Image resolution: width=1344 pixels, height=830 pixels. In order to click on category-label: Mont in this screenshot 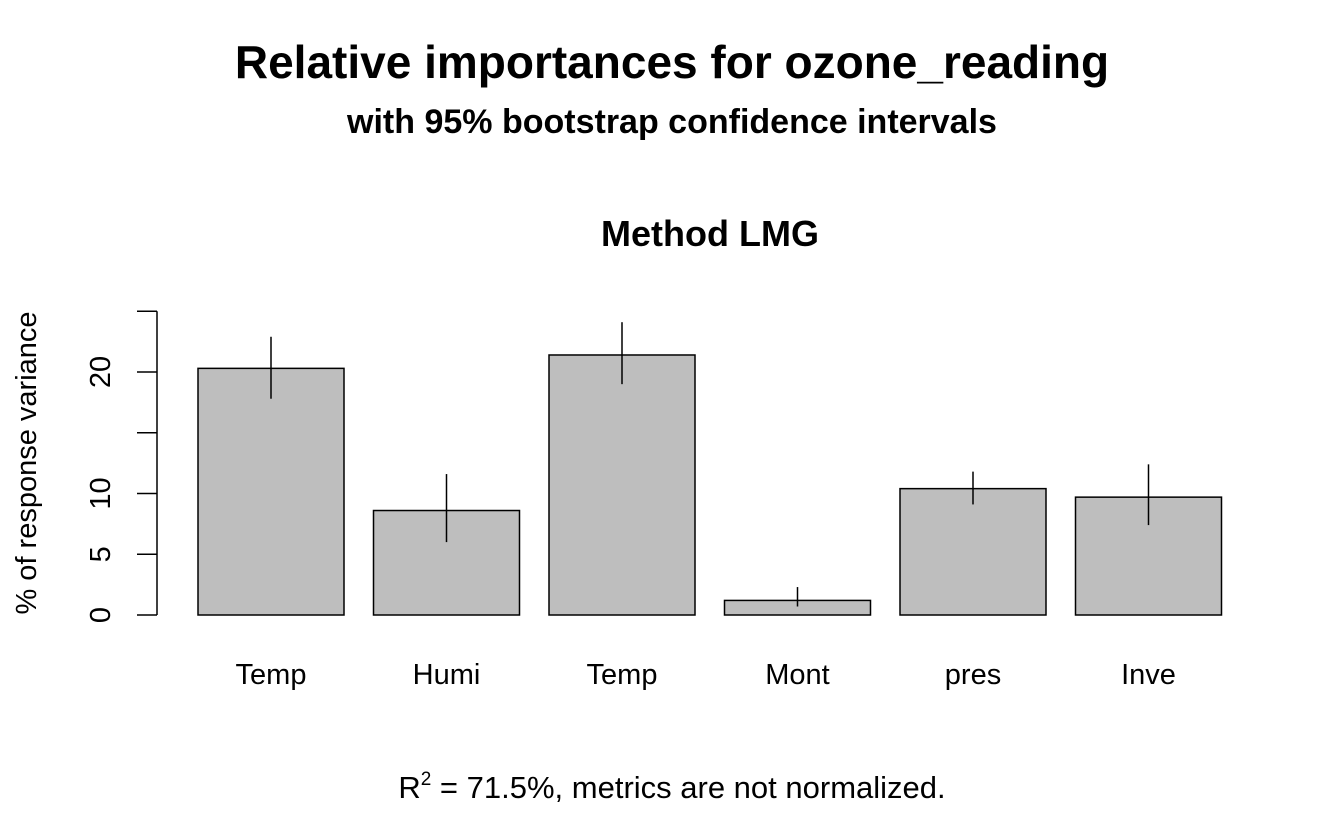, I will do `click(797, 675)`.